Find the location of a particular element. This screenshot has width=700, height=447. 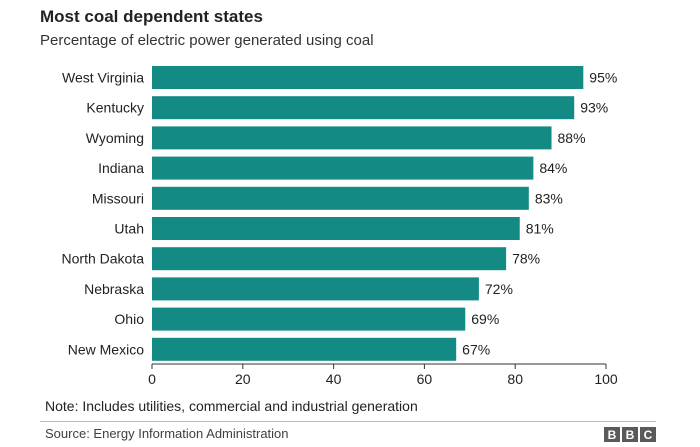

bbc-logo: B B C is located at coordinates (630, 434).